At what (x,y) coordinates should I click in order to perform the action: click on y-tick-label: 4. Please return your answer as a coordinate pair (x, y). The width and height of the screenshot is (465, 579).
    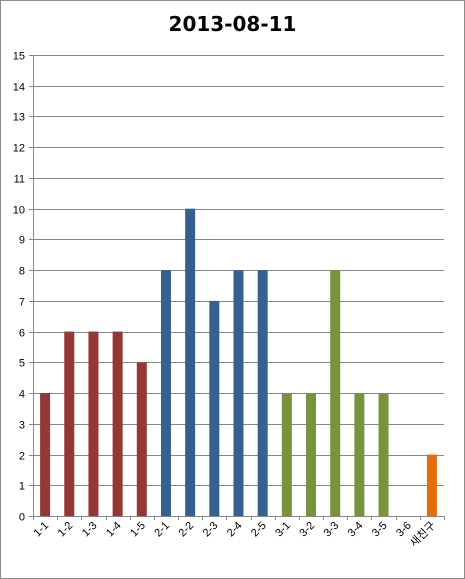
    Looking at the image, I should click on (22, 395).